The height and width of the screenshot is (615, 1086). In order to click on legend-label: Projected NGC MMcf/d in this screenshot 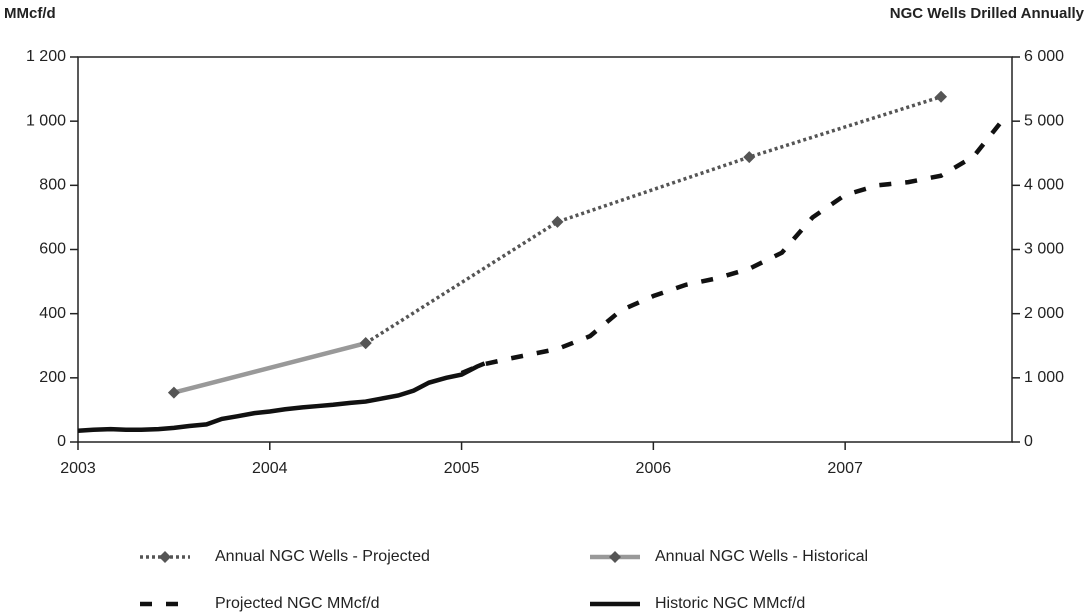, I will do `click(297, 603)`.